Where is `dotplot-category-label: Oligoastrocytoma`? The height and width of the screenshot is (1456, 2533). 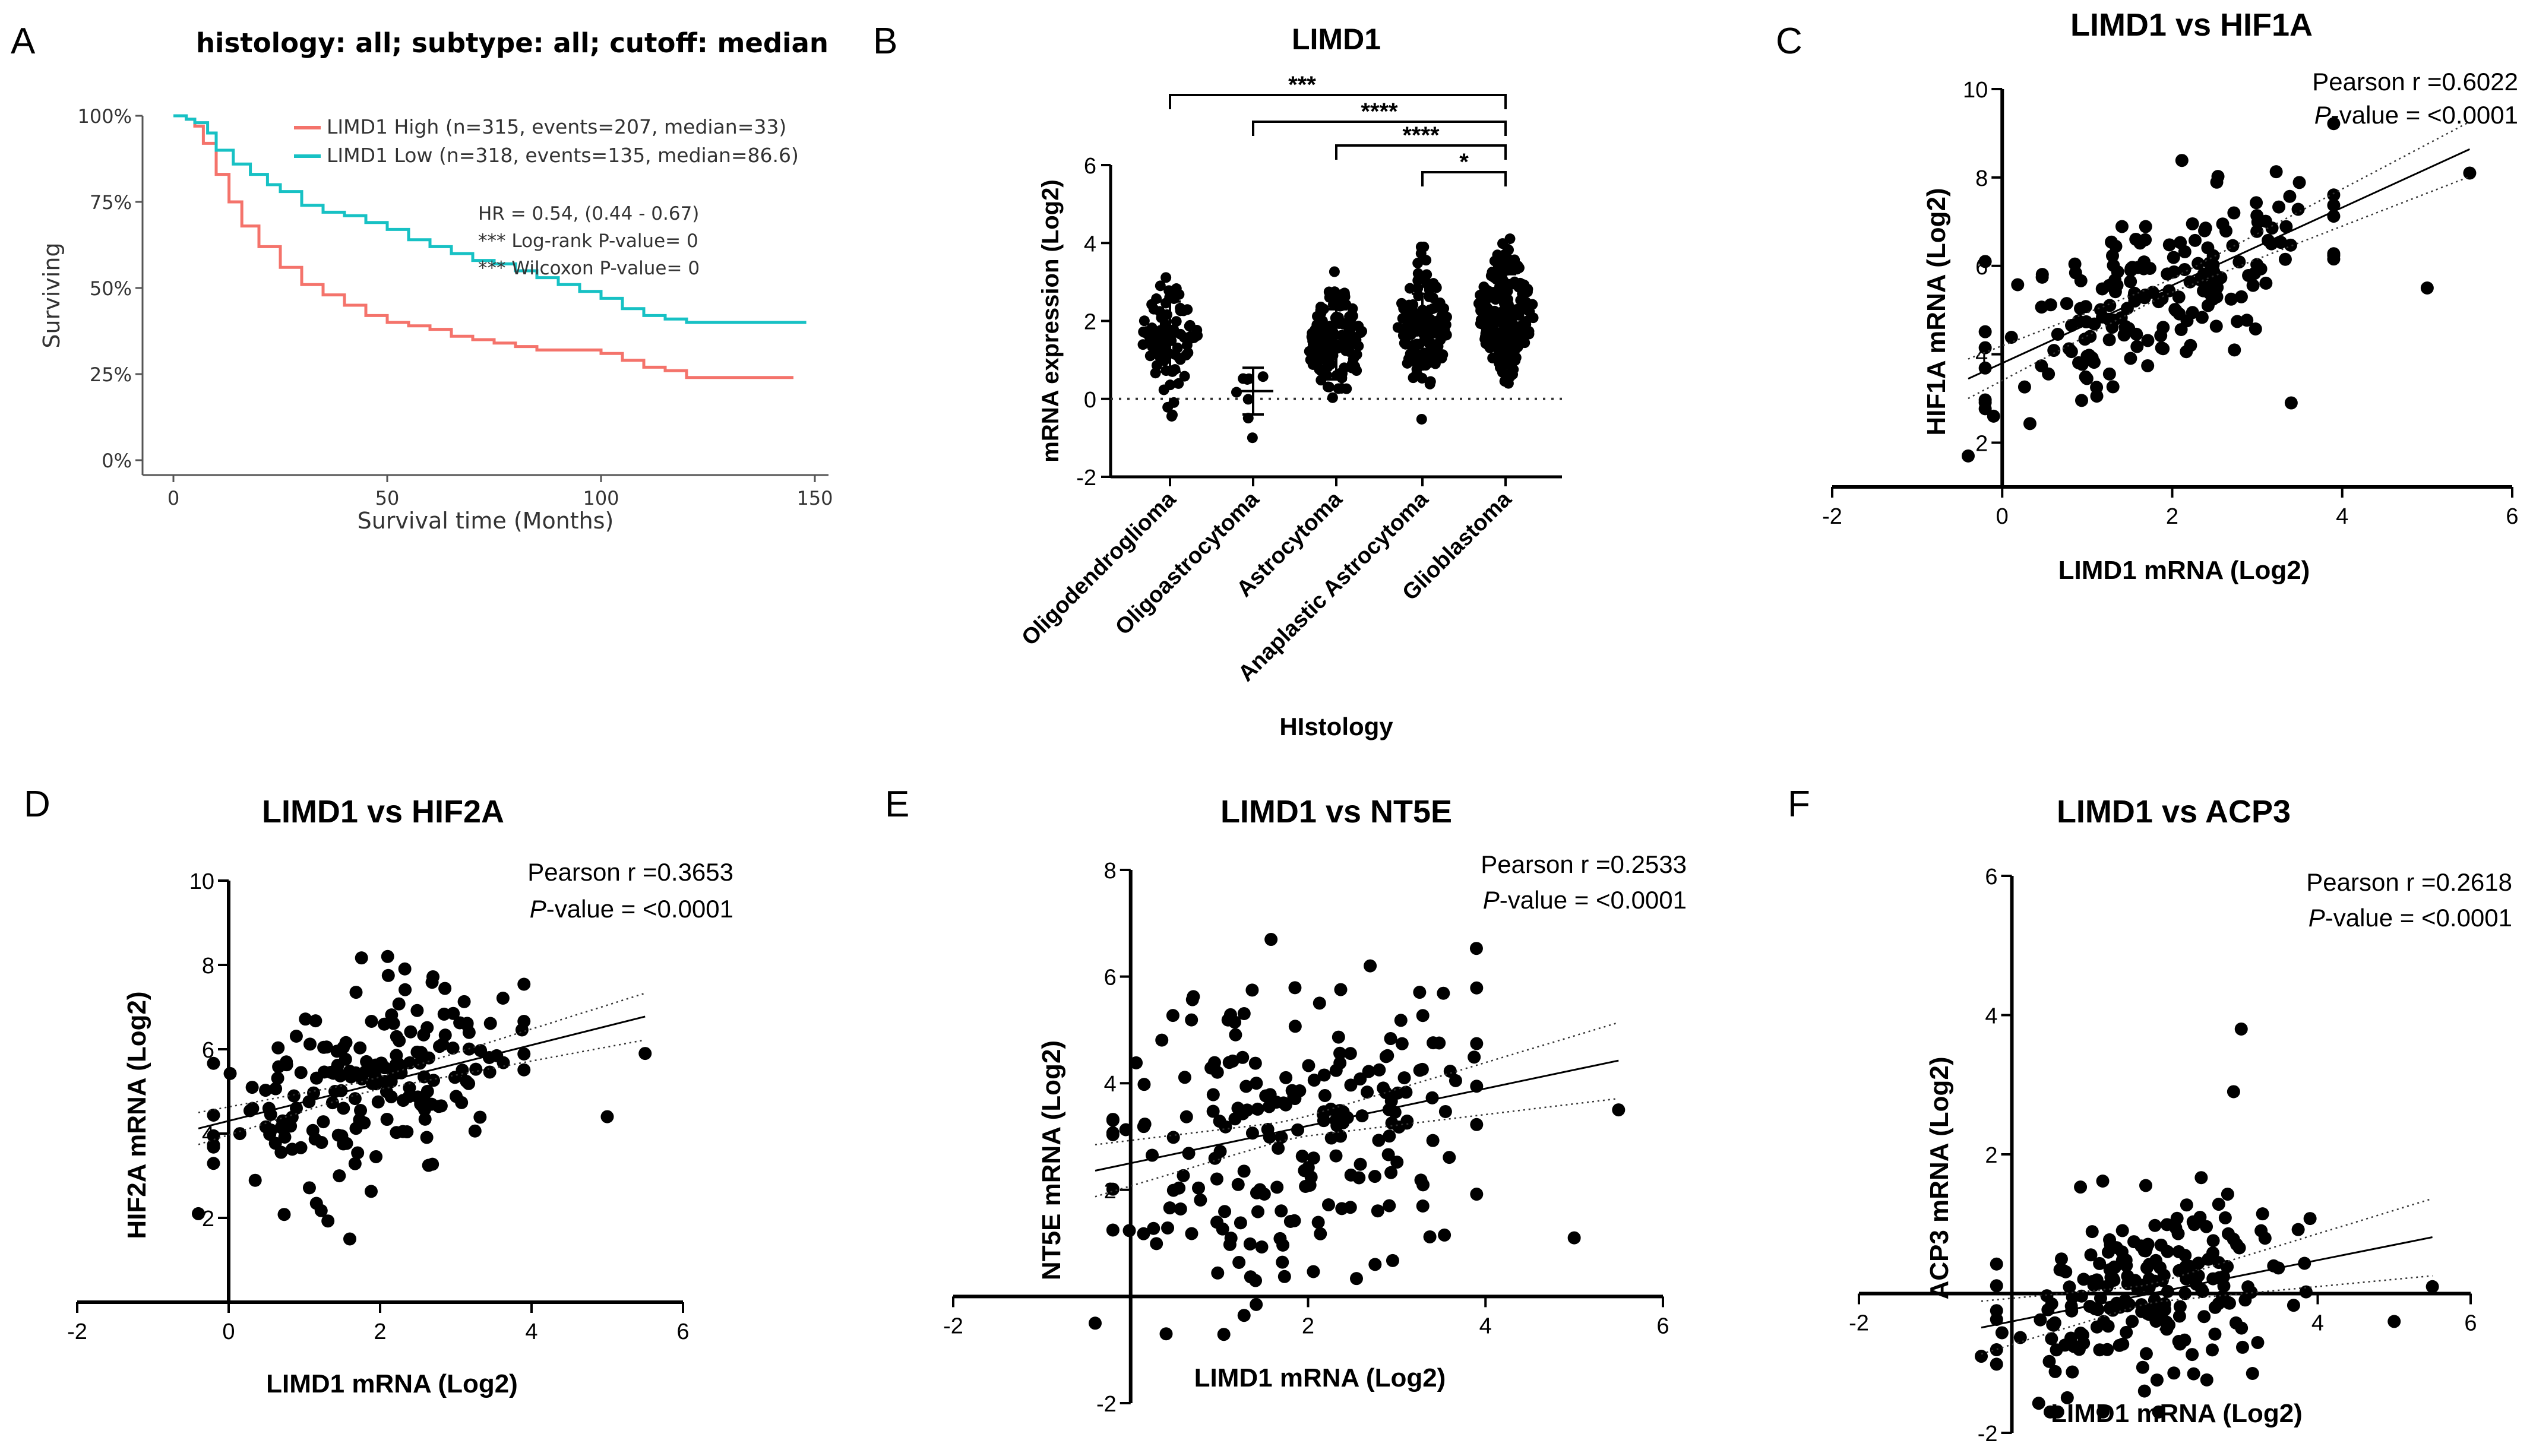
dotplot-category-label: Oligoastrocytoma is located at coordinates (1188, 563).